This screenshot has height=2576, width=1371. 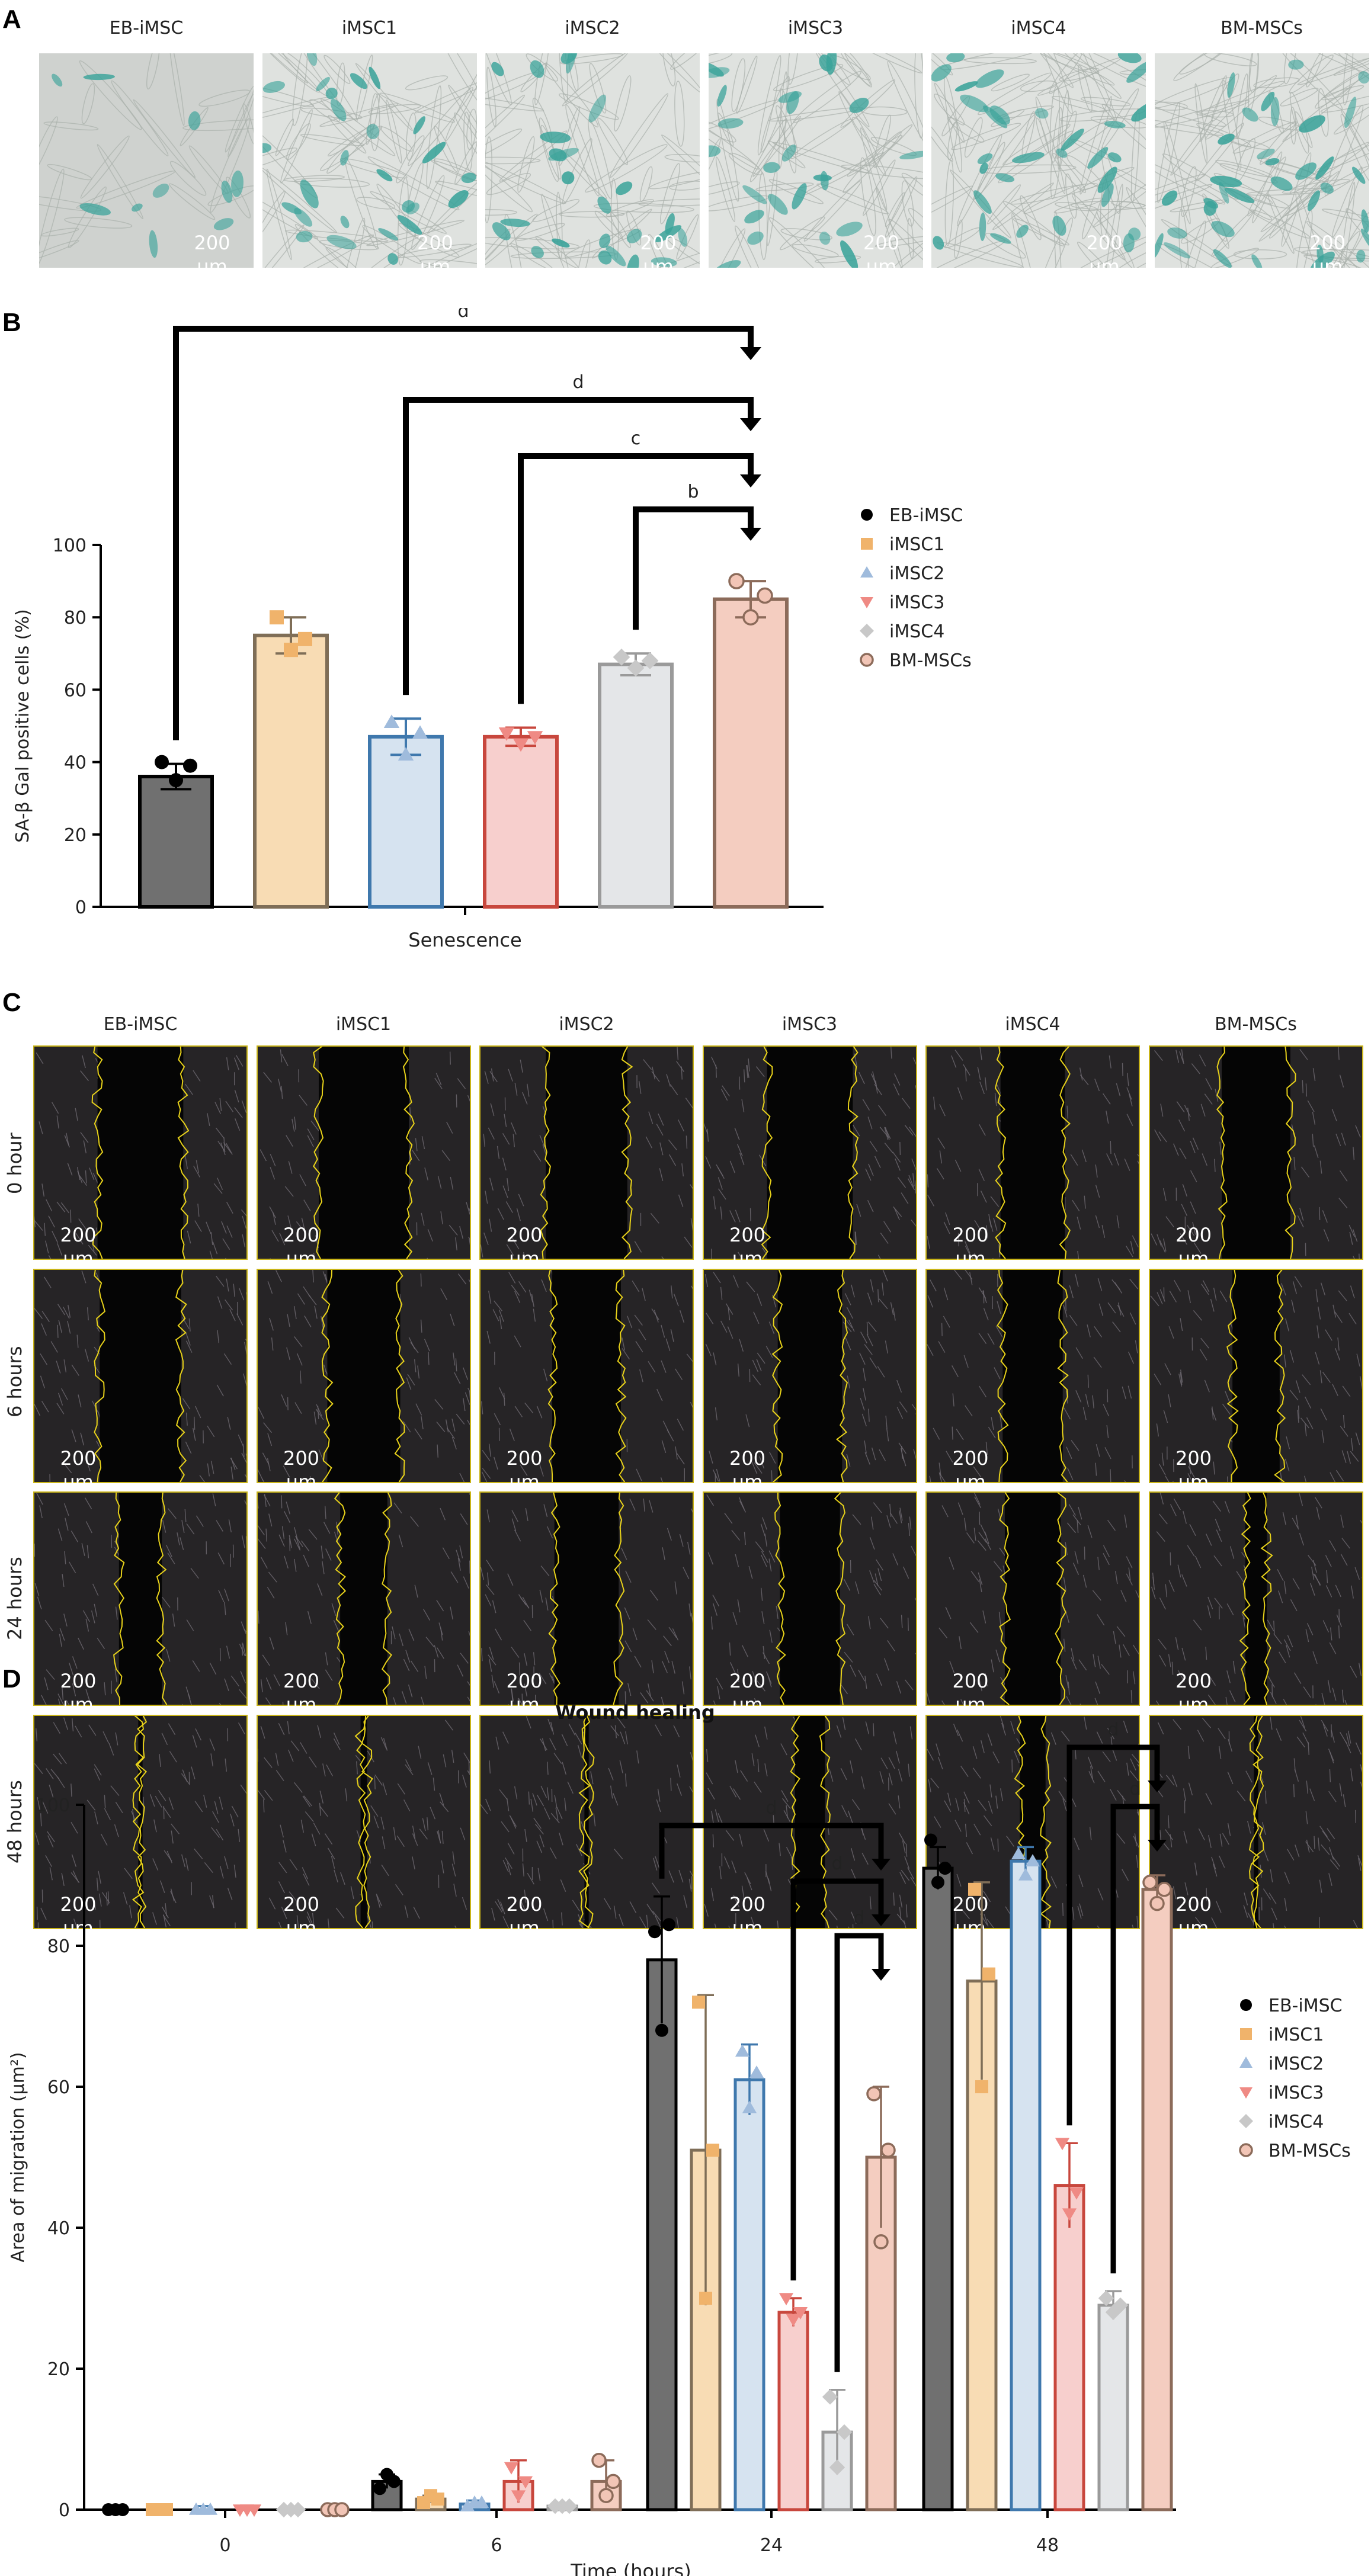 What do you see at coordinates (140, 1152) in the screenshot?
I see `wound-micrograph-eb-imsc-0-hour: 200 μm` at bounding box center [140, 1152].